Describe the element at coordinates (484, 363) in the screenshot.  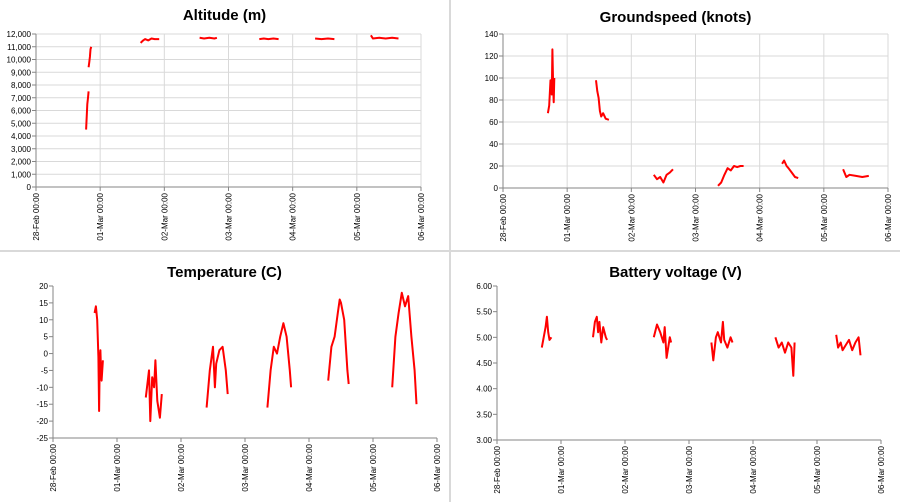
I see `y-tick-label: 4.50` at that location.